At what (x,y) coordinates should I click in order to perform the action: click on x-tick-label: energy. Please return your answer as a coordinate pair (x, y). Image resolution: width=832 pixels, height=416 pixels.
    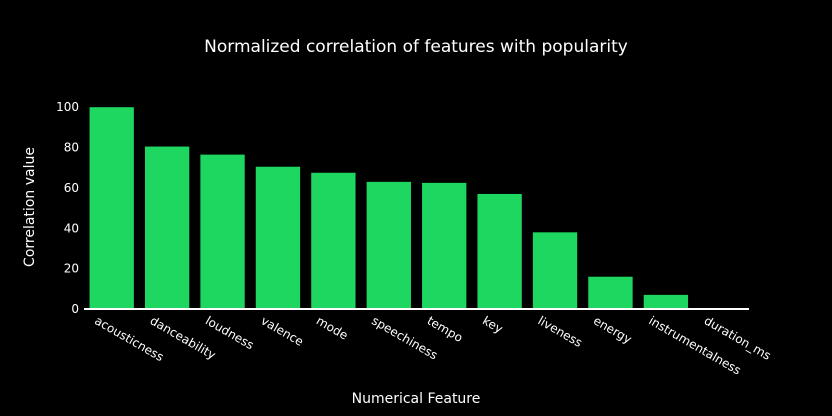
    Looking at the image, I should click on (612, 329).